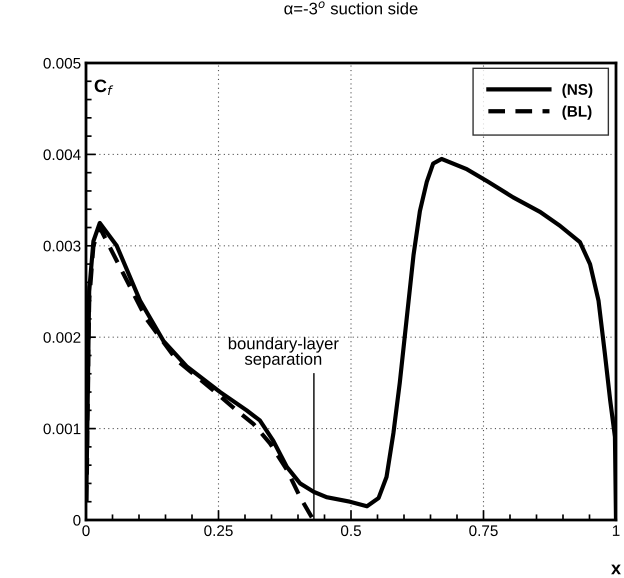 The width and height of the screenshot is (624, 578). What do you see at coordinates (86, 530) in the screenshot?
I see `x-tick-label: 0` at bounding box center [86, 530].